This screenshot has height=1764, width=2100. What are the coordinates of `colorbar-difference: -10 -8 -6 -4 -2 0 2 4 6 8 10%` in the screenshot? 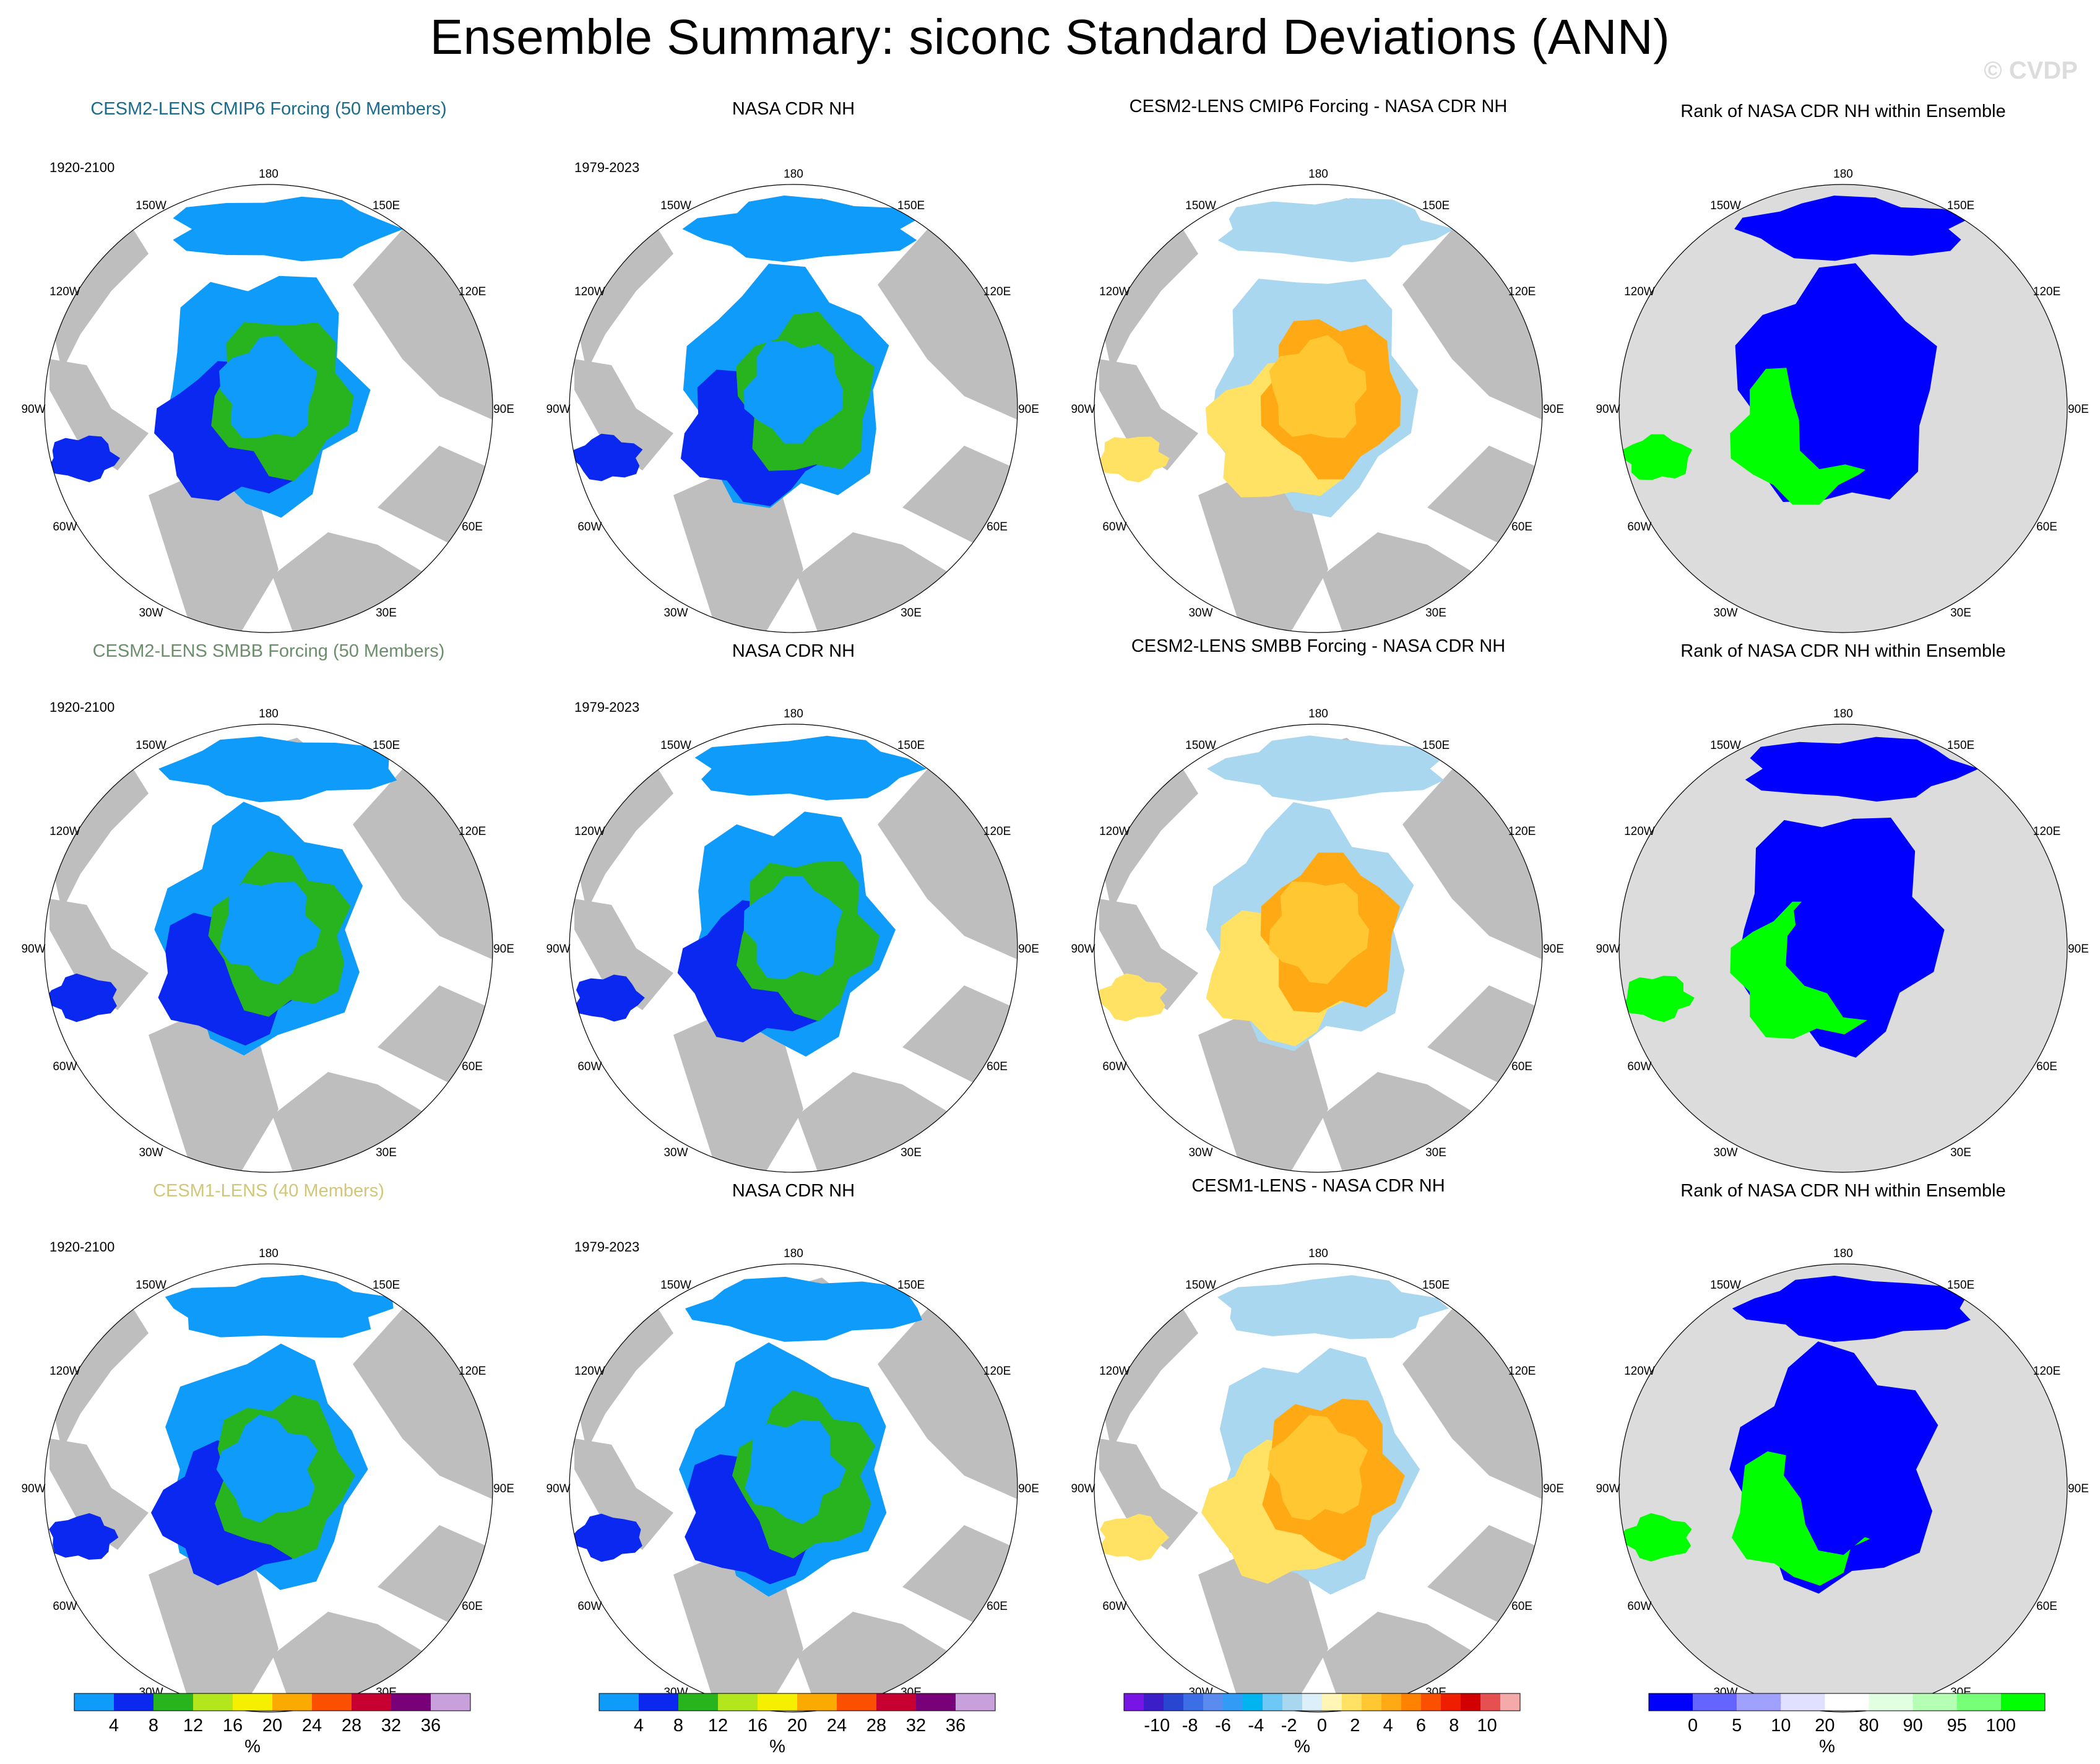 It's located at (1318, 1727).